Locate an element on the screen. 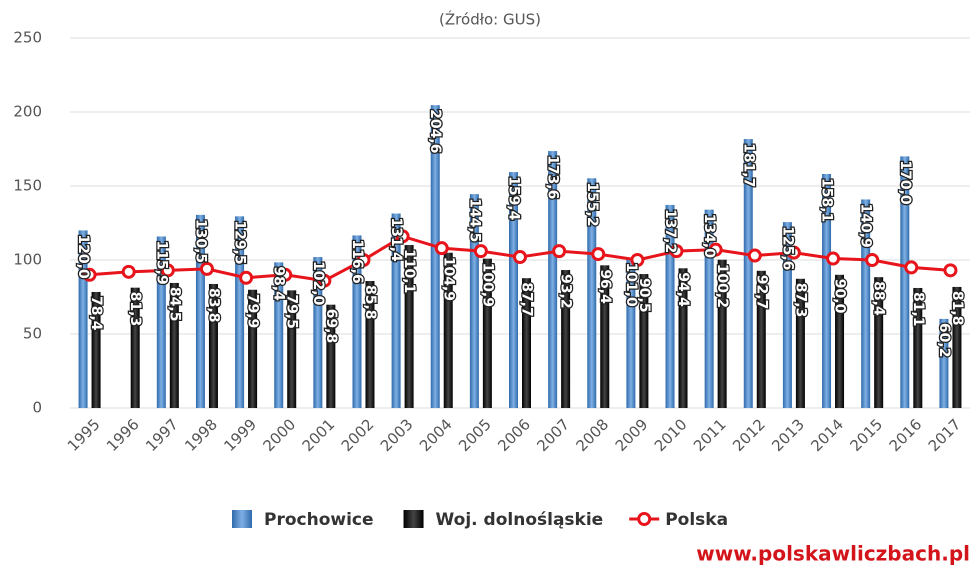 Image resolution: width=977 pixels, height=572 pixels. watermark: www.polskawliczbach.pl is located at coordinates (833, 554).